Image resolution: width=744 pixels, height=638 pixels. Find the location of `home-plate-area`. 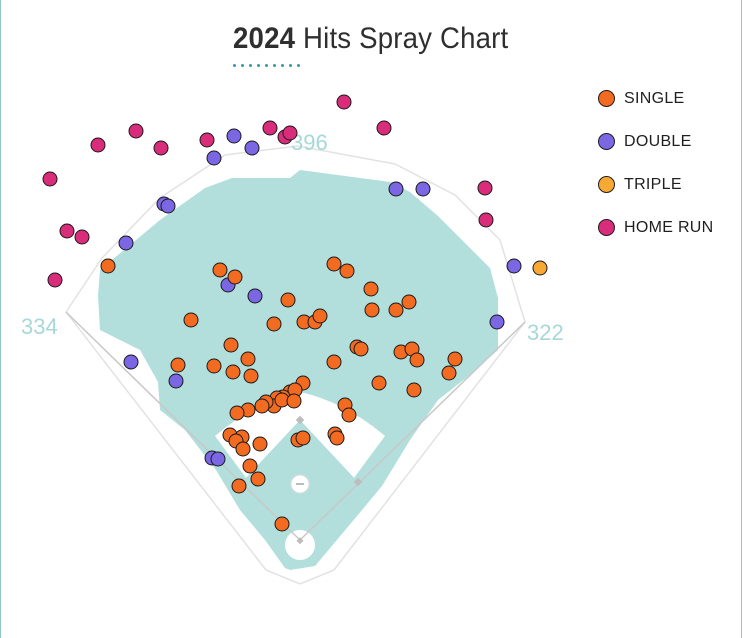

home-plate-area is located at coordinates (300, 545).